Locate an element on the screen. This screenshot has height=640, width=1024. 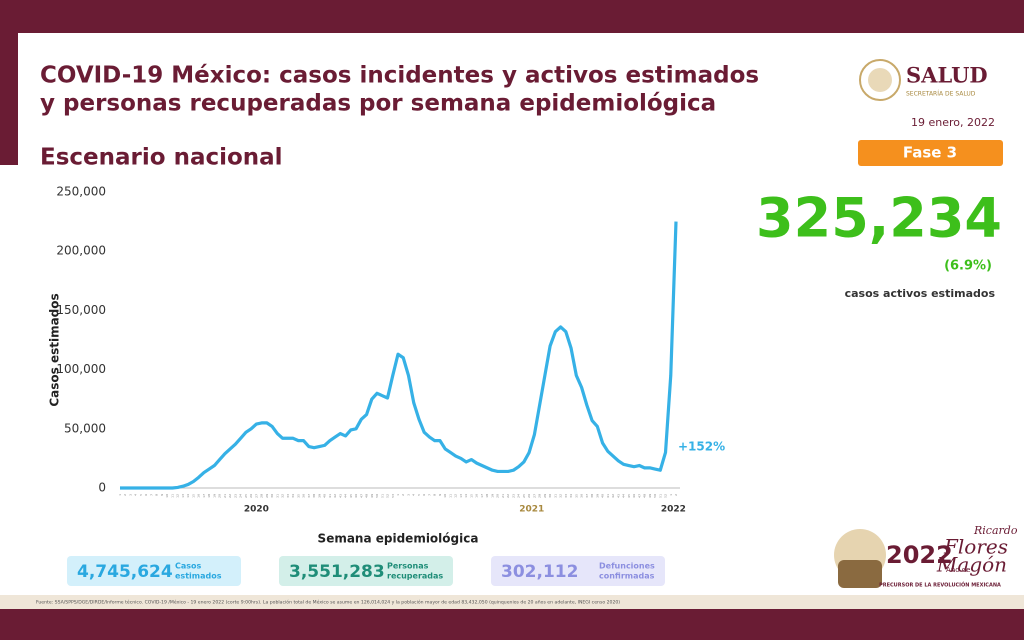
logo-emblem is located at coordinates (880, 80).